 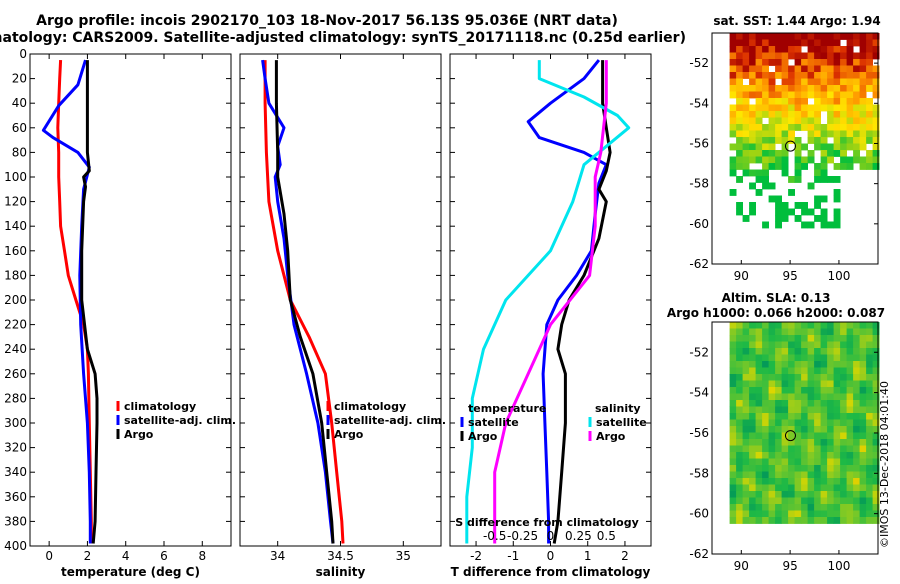 What do you see at coordinates (784, 447) in the screenshot?
I see `sla-map: -52 -54 -56 -58 -60 -62 90 95 100` at bounding box center [784, 447].